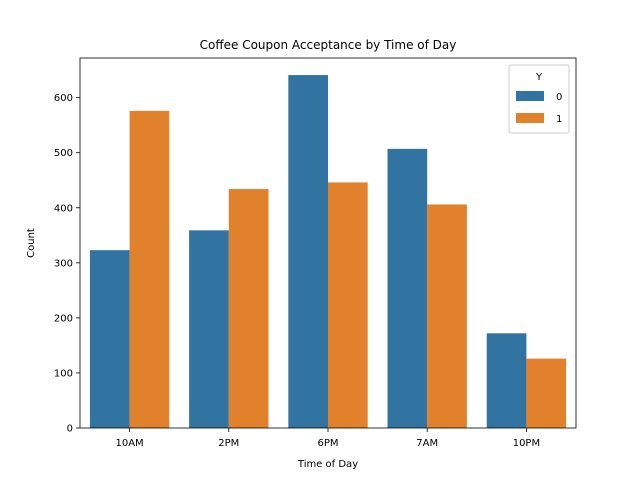 This screenshot has width=640, height=480. What do you see at coordinates (407, 288) in the screenshot?
I see `bar-7am-y0` at bounding box center [407, 288].